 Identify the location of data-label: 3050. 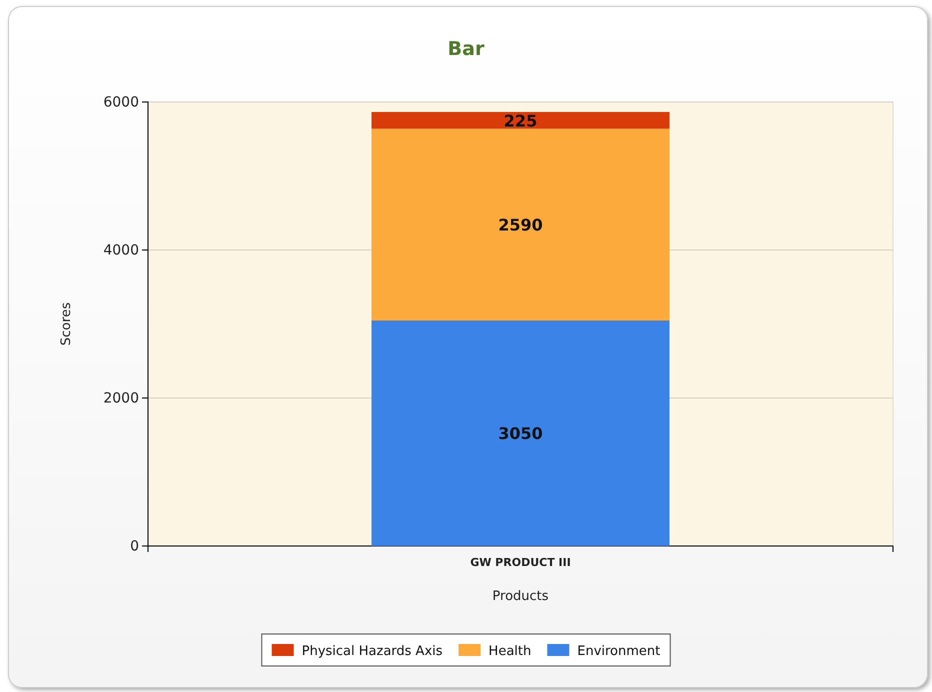
(520, 434).